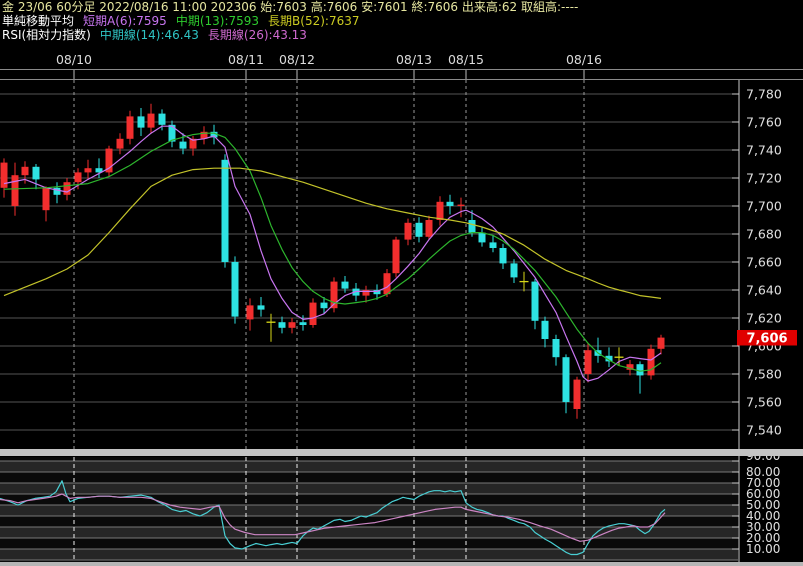 This screenshot has height=566, width=803. I want to click on price-label-7580: 7,580, so click(764, 374).